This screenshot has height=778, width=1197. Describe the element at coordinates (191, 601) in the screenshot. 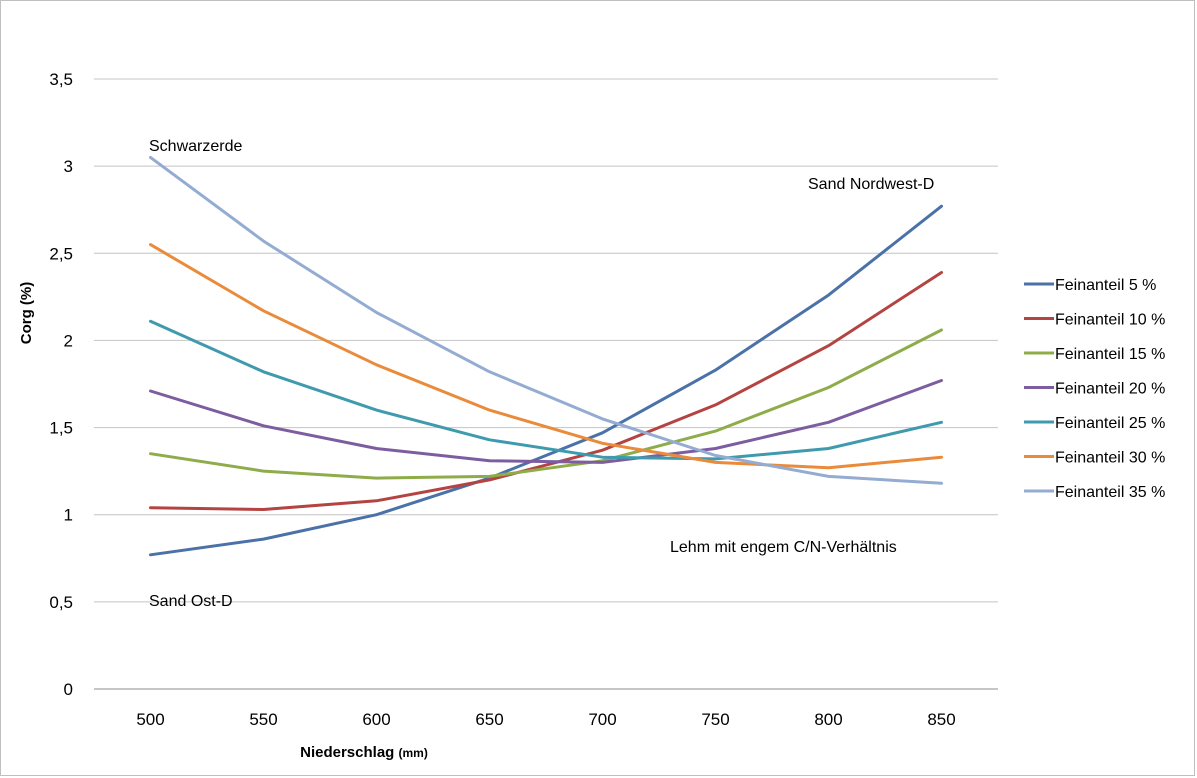

I see `annotation-sand-ost: Sand Ost-D` at that location.